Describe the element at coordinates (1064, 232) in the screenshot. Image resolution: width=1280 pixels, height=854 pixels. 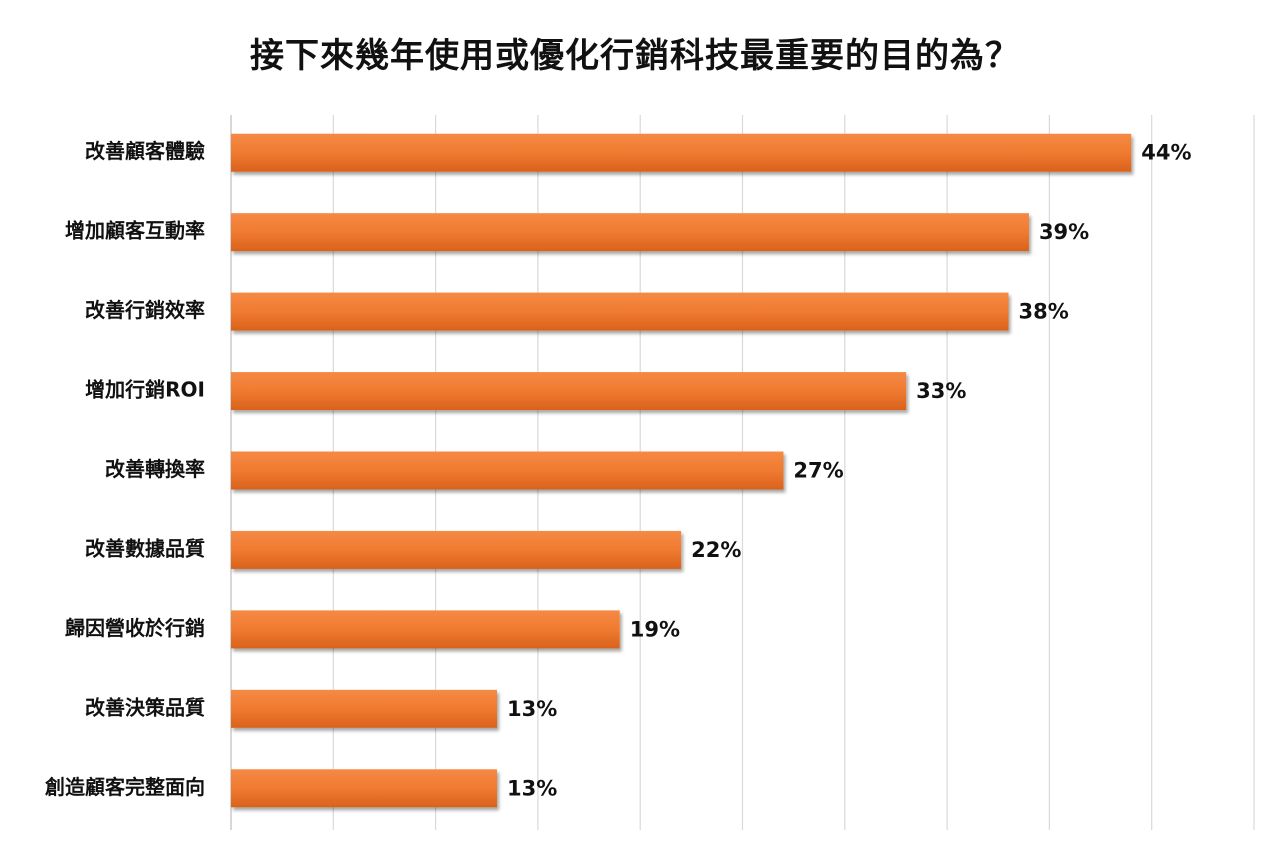
I see `value-label: 39%` at that location.